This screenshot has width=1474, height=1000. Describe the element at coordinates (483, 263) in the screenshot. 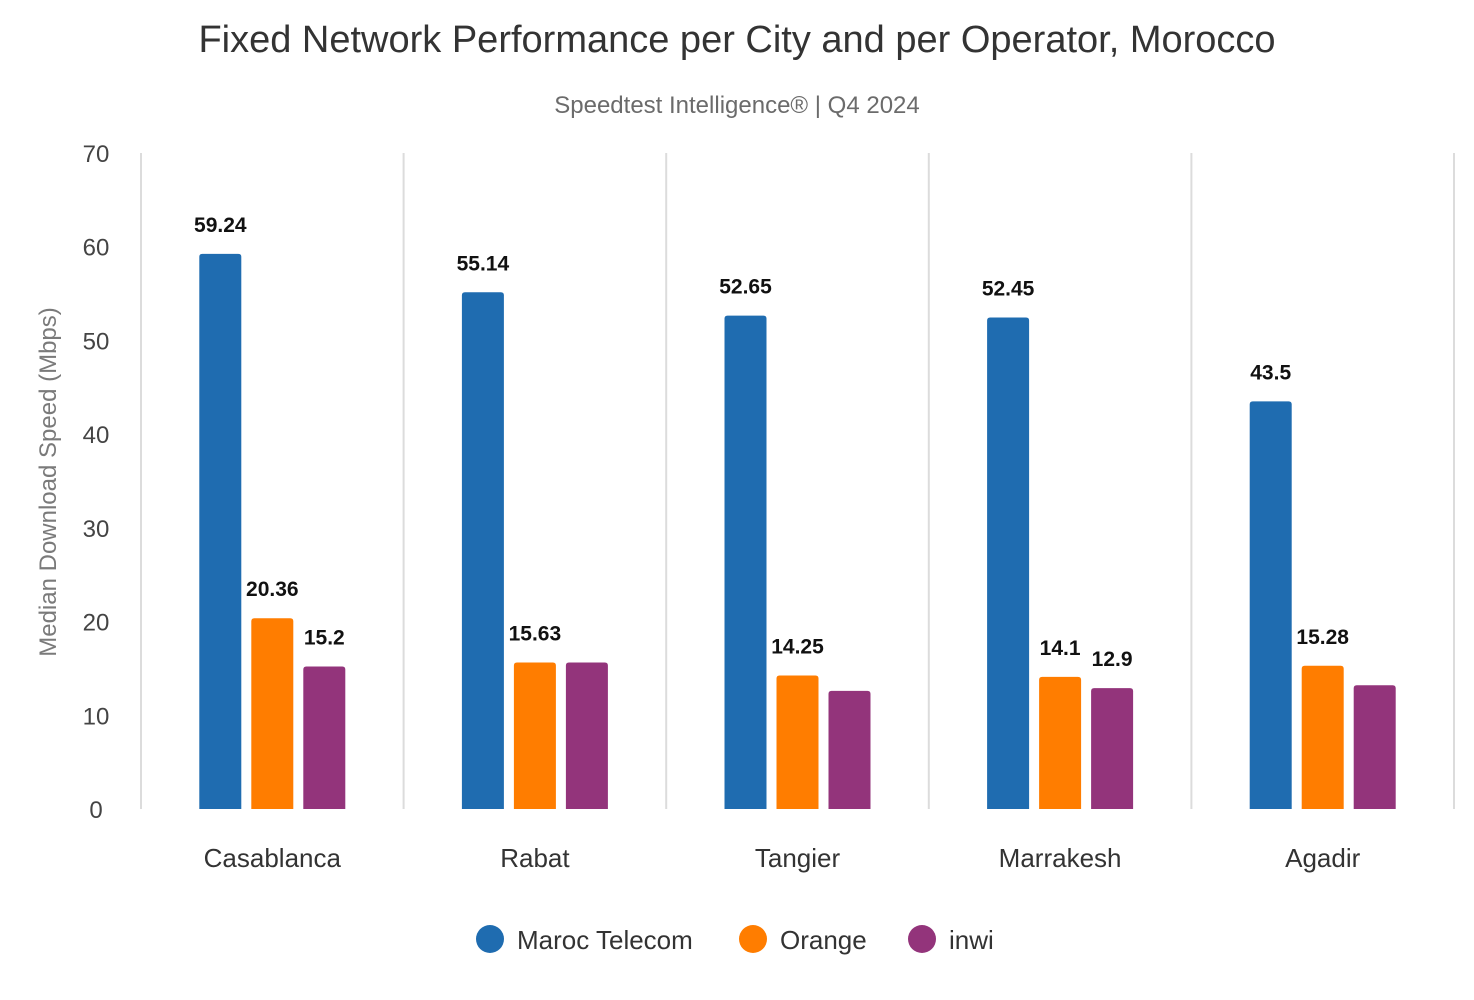

I see `data-label: 55.14` at that location.